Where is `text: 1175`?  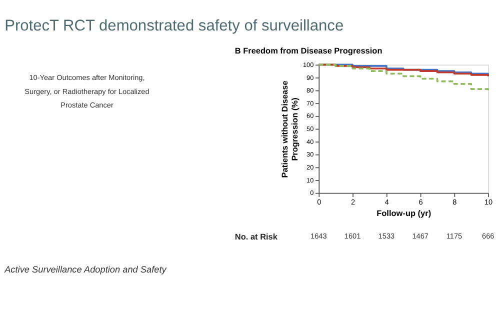 text: 1175 is located at coordinates (454, 236).